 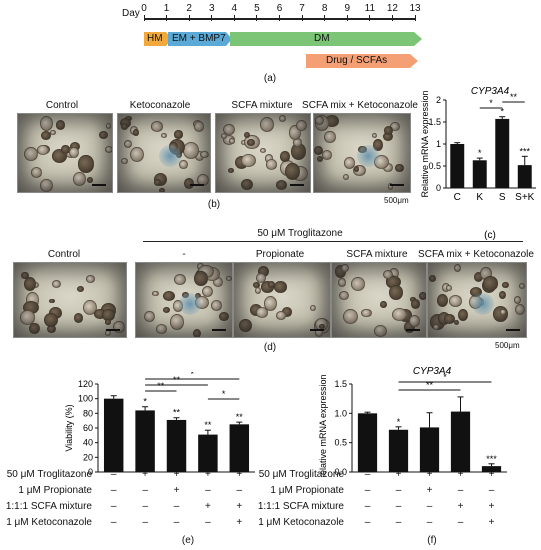 I want to click on panel-b-label-scfa-keto: SCFA mix + Ketoconazole, so click(x=360, y=105).